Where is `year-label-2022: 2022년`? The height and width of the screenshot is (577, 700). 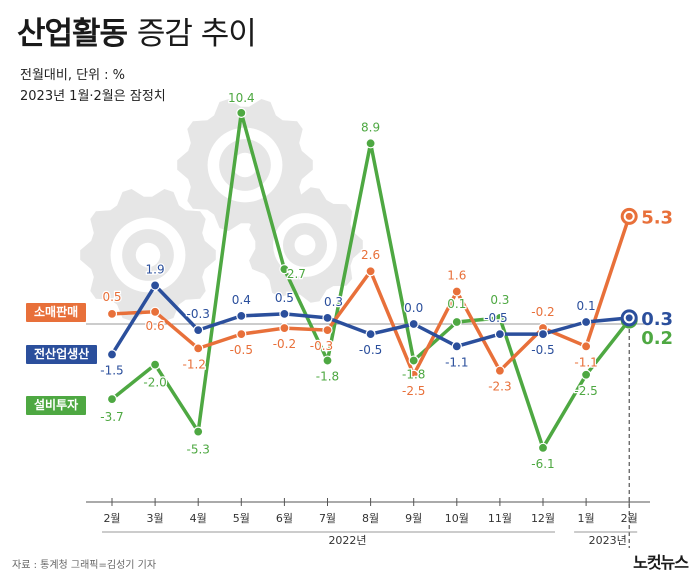
year-label-2022: 2022년 is located at coordinates (347, 540).